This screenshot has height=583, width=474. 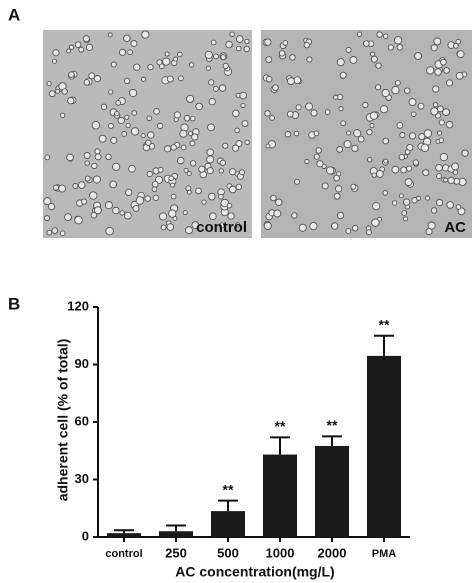 What do you see at coordinates (280, 426) in the screenshot?
I see `significance-label: **` at bounding box center [280, 426].